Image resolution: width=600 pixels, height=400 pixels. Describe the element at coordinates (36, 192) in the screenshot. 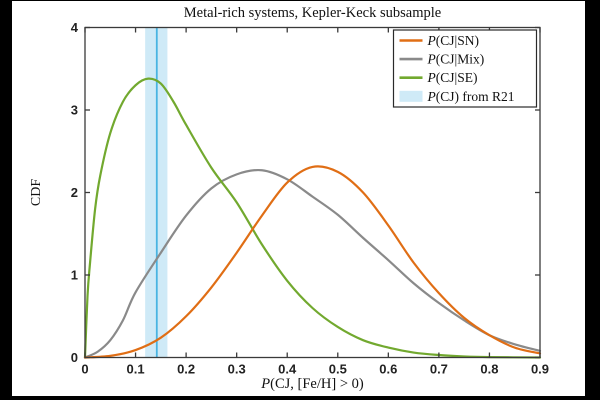

I see `y-axis-label: CDF` at that location.